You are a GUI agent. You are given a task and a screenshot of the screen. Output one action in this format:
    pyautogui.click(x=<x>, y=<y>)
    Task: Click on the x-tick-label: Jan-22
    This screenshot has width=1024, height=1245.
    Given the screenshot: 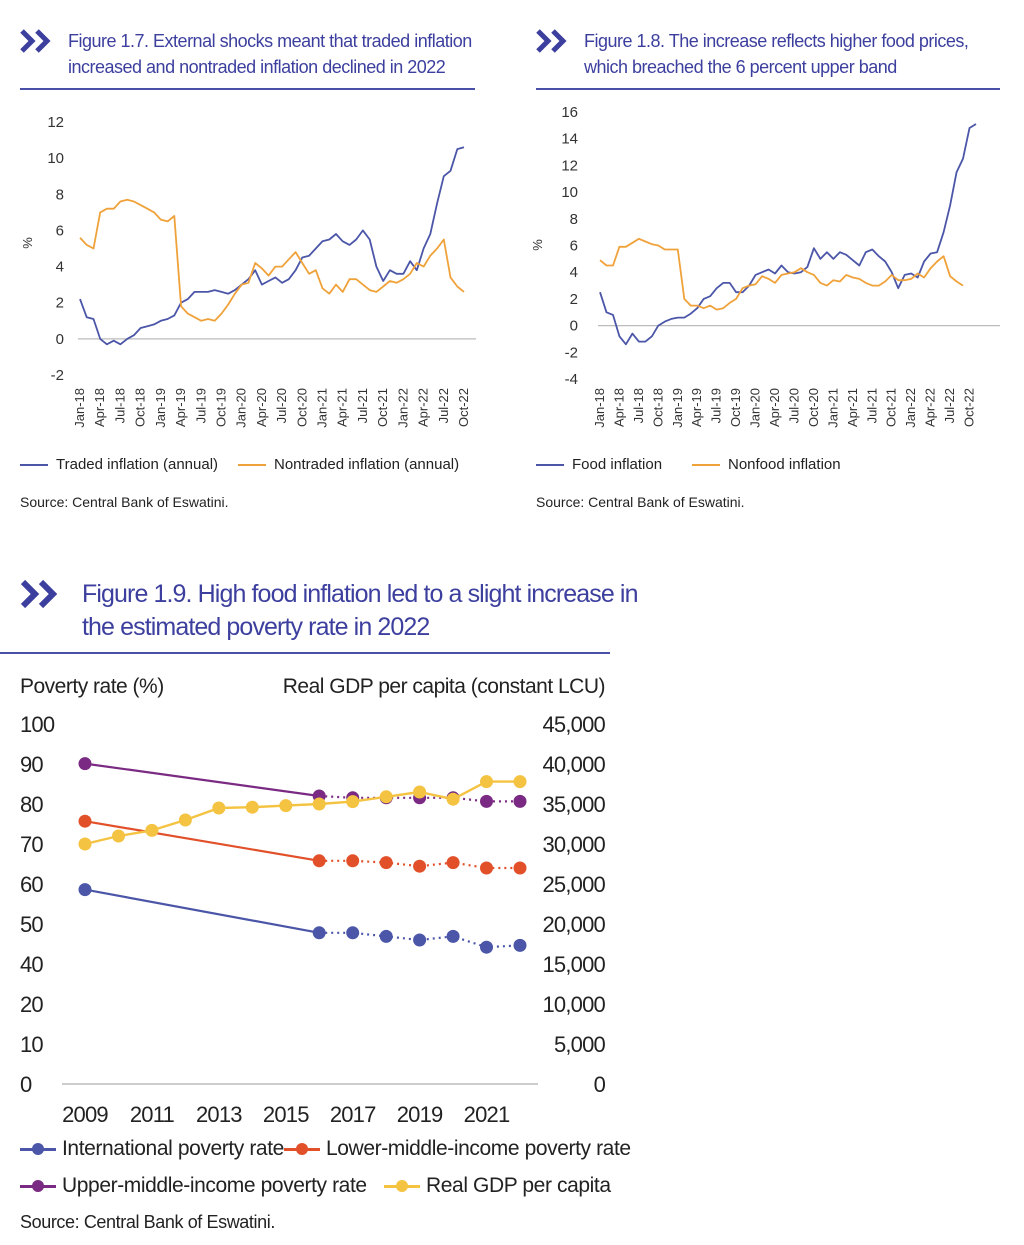 What is the action you would take?
    pyautogui.click(x=910, y=408)
    